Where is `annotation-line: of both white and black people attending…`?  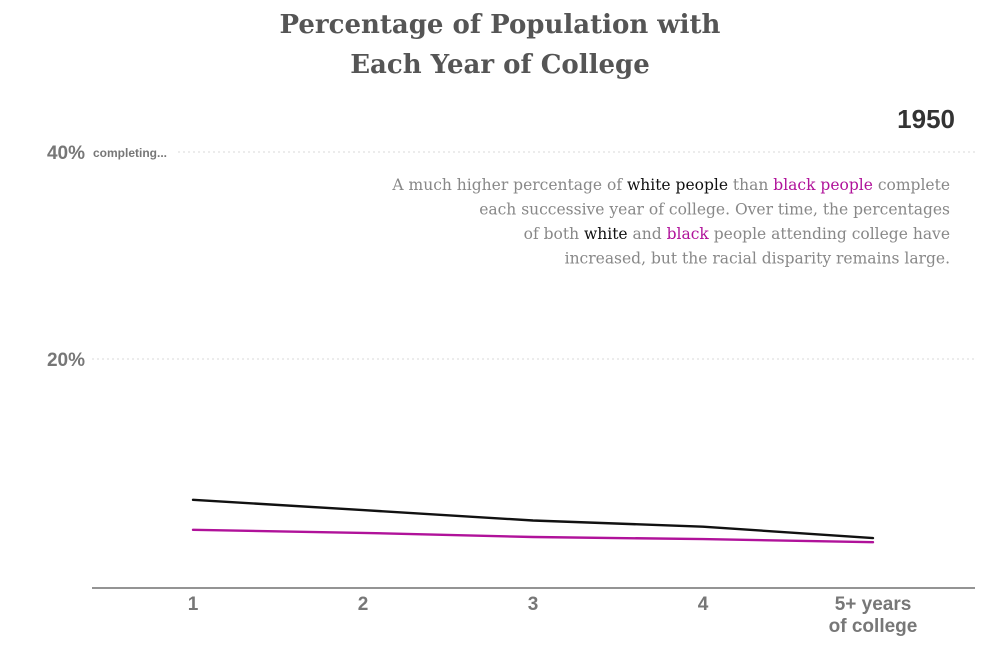
annotation-line: of both white and black people attending… is located at coordinates (737, 234).